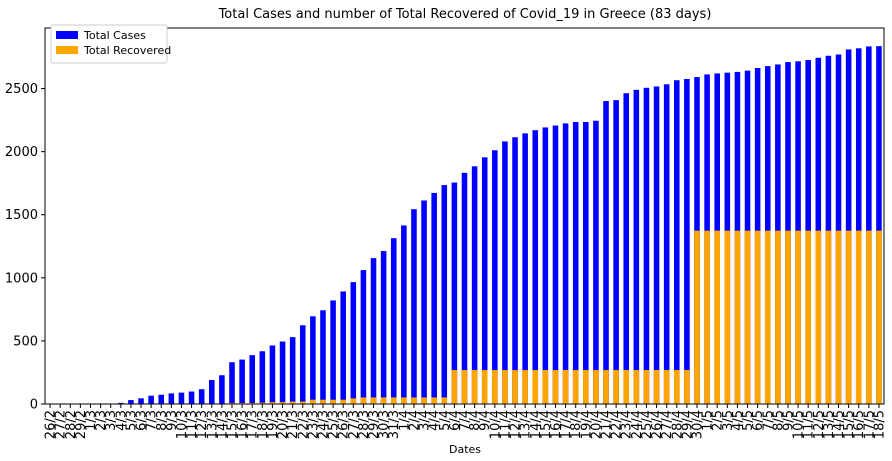  Describe the element at coordinates (566, 424) in the screenshot. I see `x-tick-label: 17/4` at that location.